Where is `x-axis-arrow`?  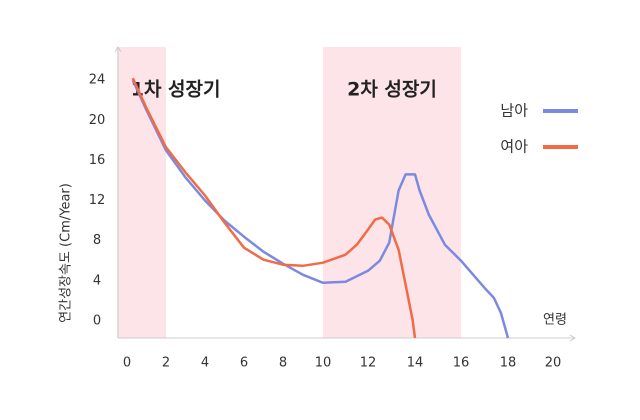 x-axis-arrow is located at coordinates (572, 338).